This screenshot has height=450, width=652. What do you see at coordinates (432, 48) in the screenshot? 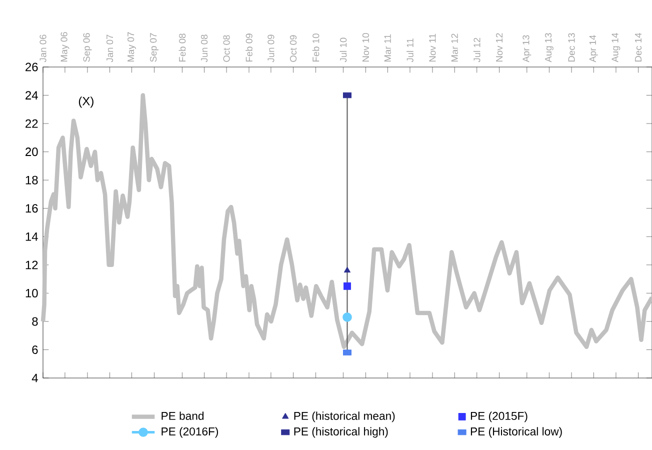
I see `x-tick-label: Nov 11` at bounding box center [432, 48].